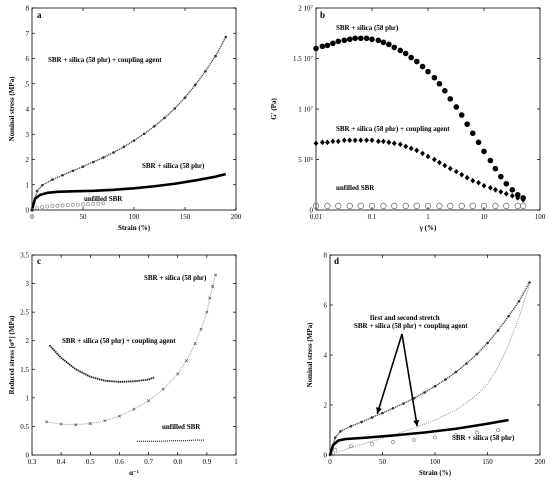  Describe the element at coordinates (28, 59) in the screenshot. I see `y-tick-label: 6` at that location.